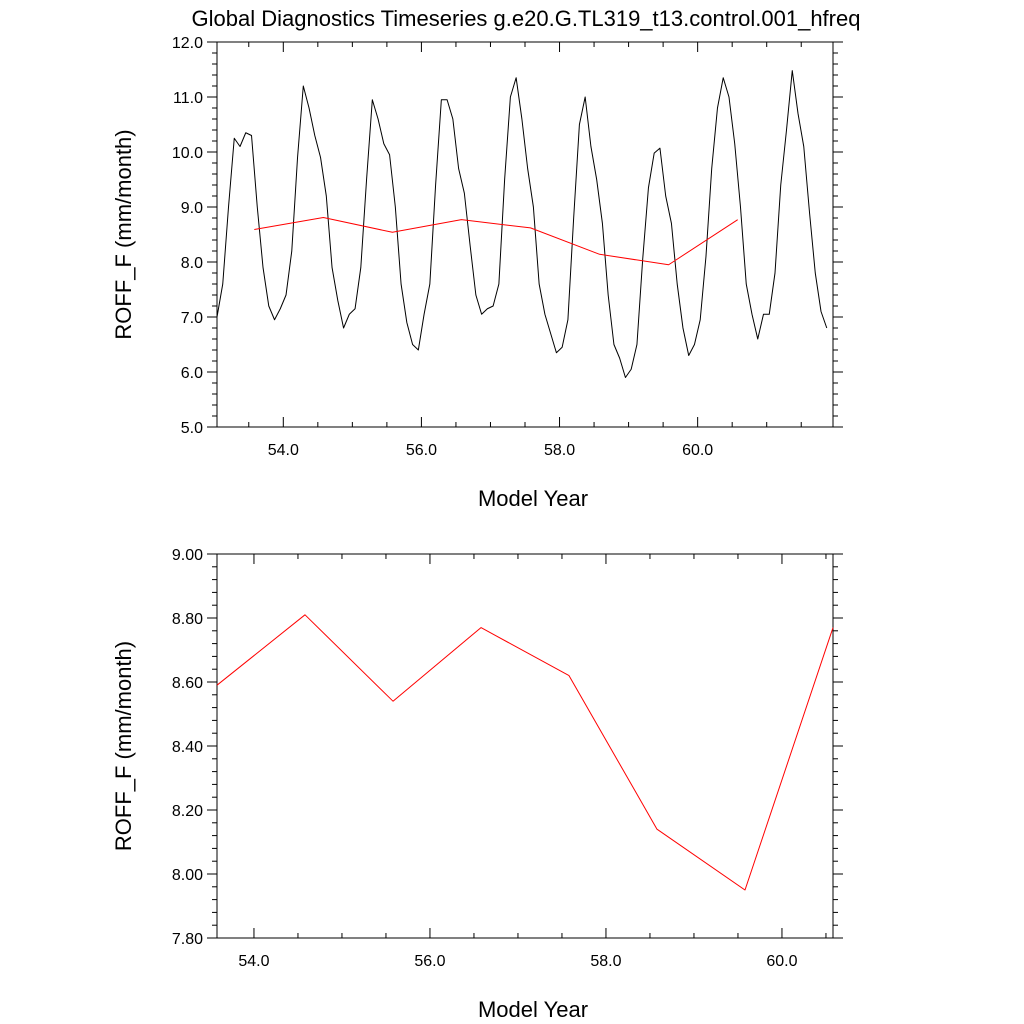  What do you see at coordinates (187, 811) in the screenshot?
I see `y-tick-label: 8.20` at bounding box center [187, 811].